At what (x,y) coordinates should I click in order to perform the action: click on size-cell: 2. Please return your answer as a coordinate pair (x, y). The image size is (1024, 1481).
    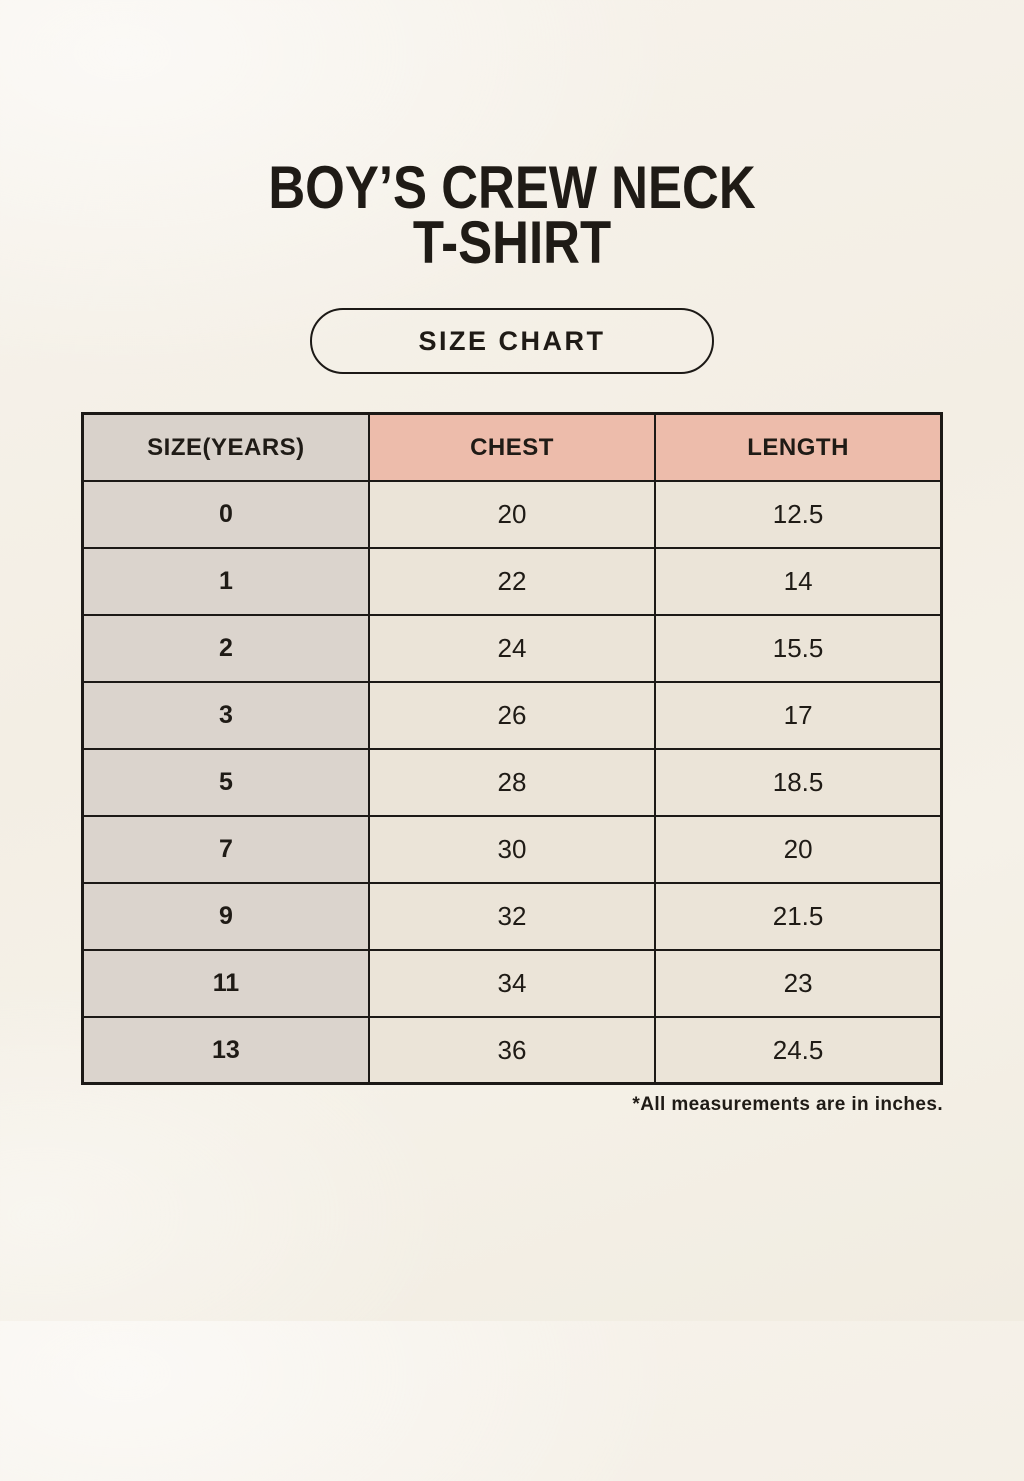
    Looking at the image, I should click on (225, 648).